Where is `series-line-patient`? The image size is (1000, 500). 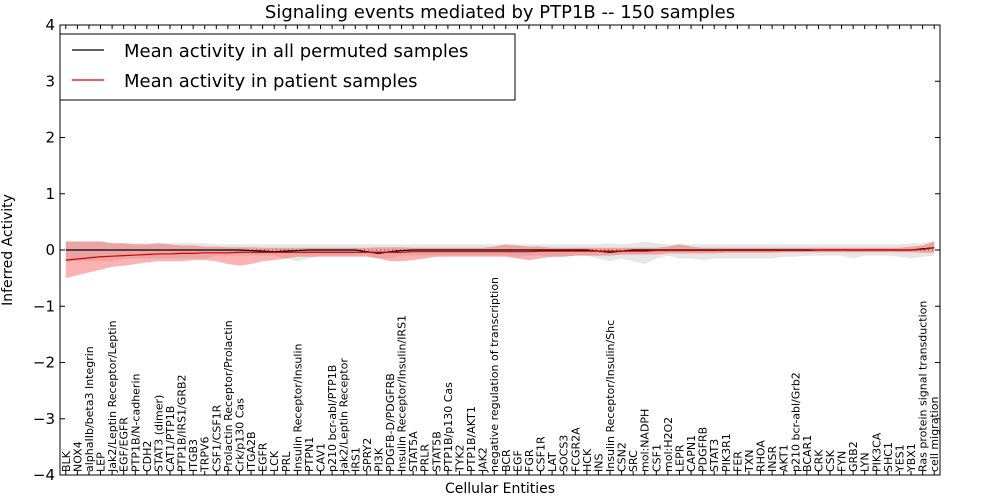
series-line-patient is located at coordinates (500, 254).